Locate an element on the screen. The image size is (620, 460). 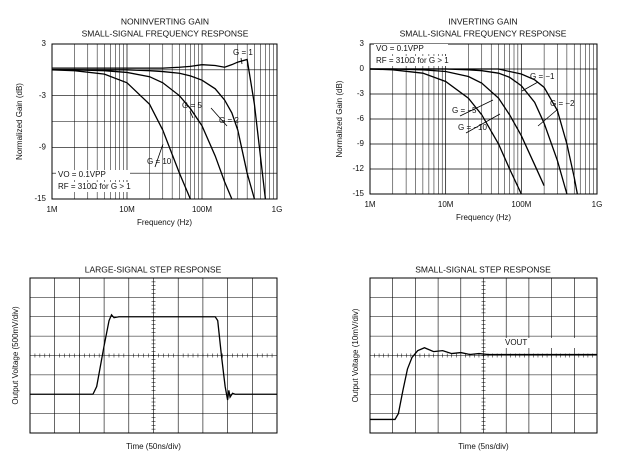
series-label: G = 10 is located at coordinates (159, 161).